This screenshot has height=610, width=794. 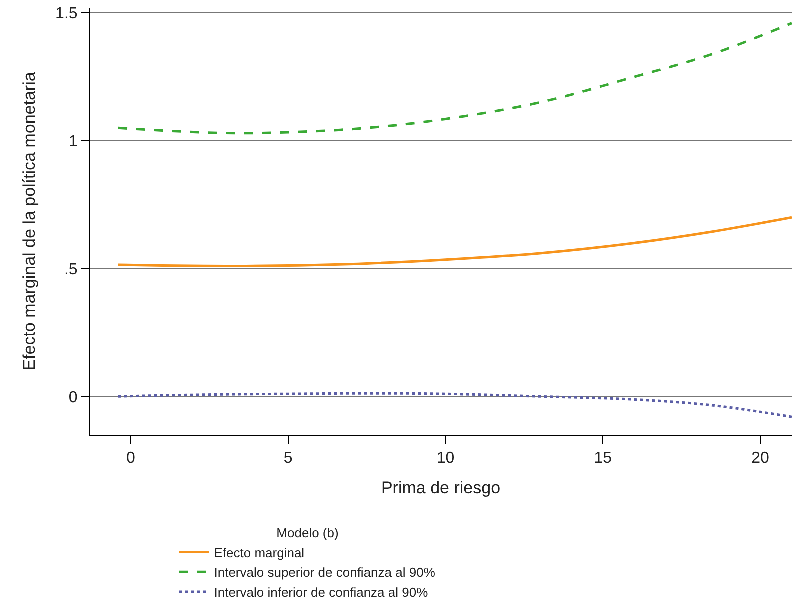 I want to click on x-tick-label: 15, so click(x=603, y=459).